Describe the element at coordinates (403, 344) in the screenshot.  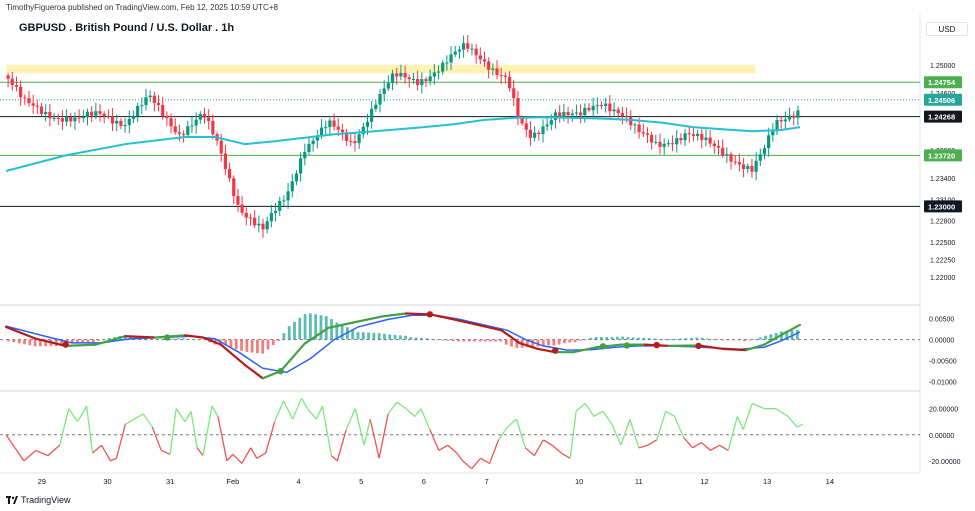
I see `signal-line` at that location.